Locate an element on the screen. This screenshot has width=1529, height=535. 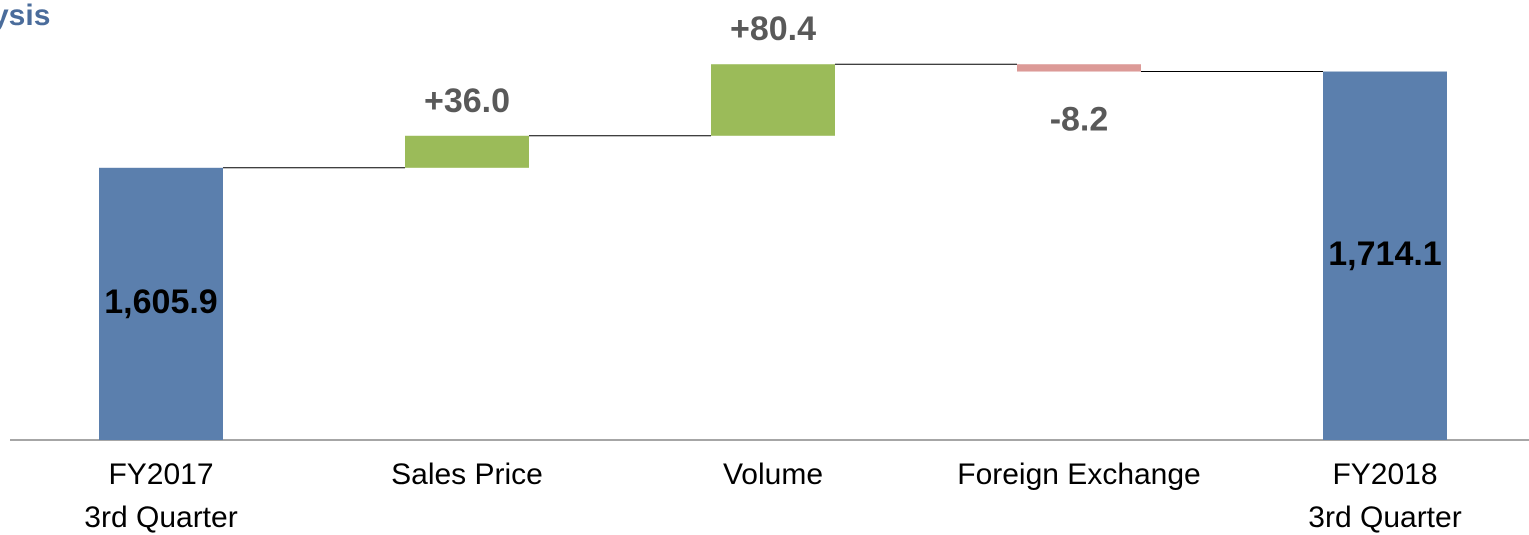
x-tick-label: Volume is located at coordinates (773, 474).